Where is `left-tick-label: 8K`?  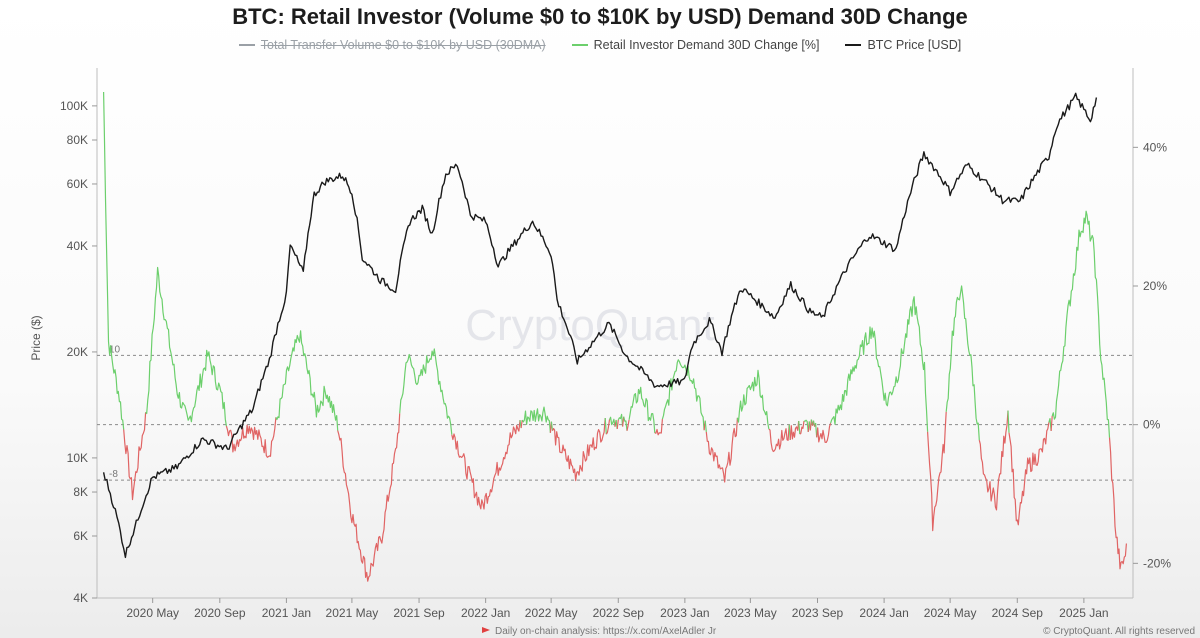 left-tick-label: 8K is located at coordinates (80, 492).